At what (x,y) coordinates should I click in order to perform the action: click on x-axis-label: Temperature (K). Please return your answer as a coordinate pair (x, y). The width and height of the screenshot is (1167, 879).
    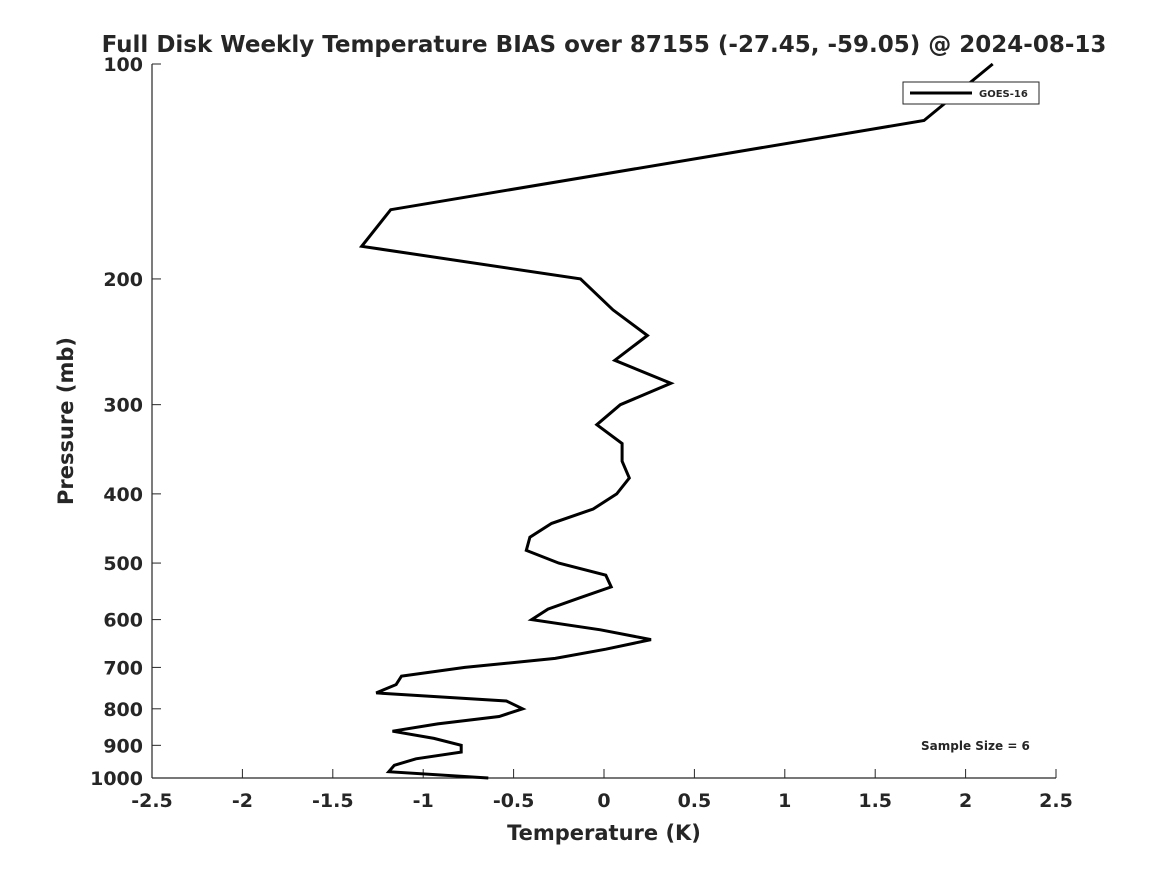
    Looking at the image, I should click on (604, 833).